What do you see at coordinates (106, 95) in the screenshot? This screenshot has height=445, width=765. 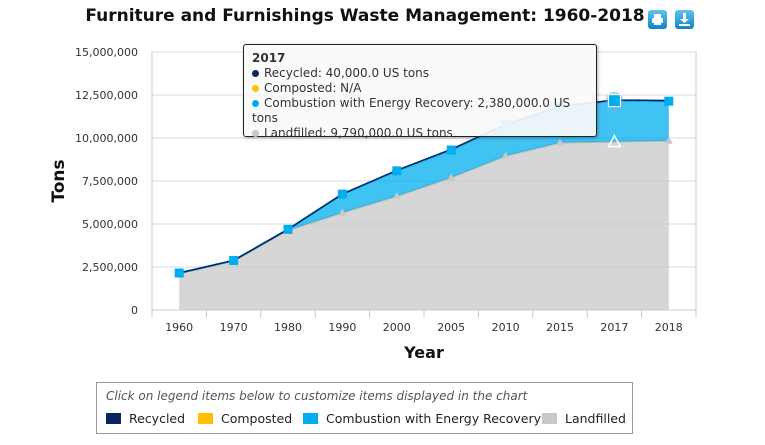 I see `y-tick-label: 12,500,000` at bounding box center [106, 95].